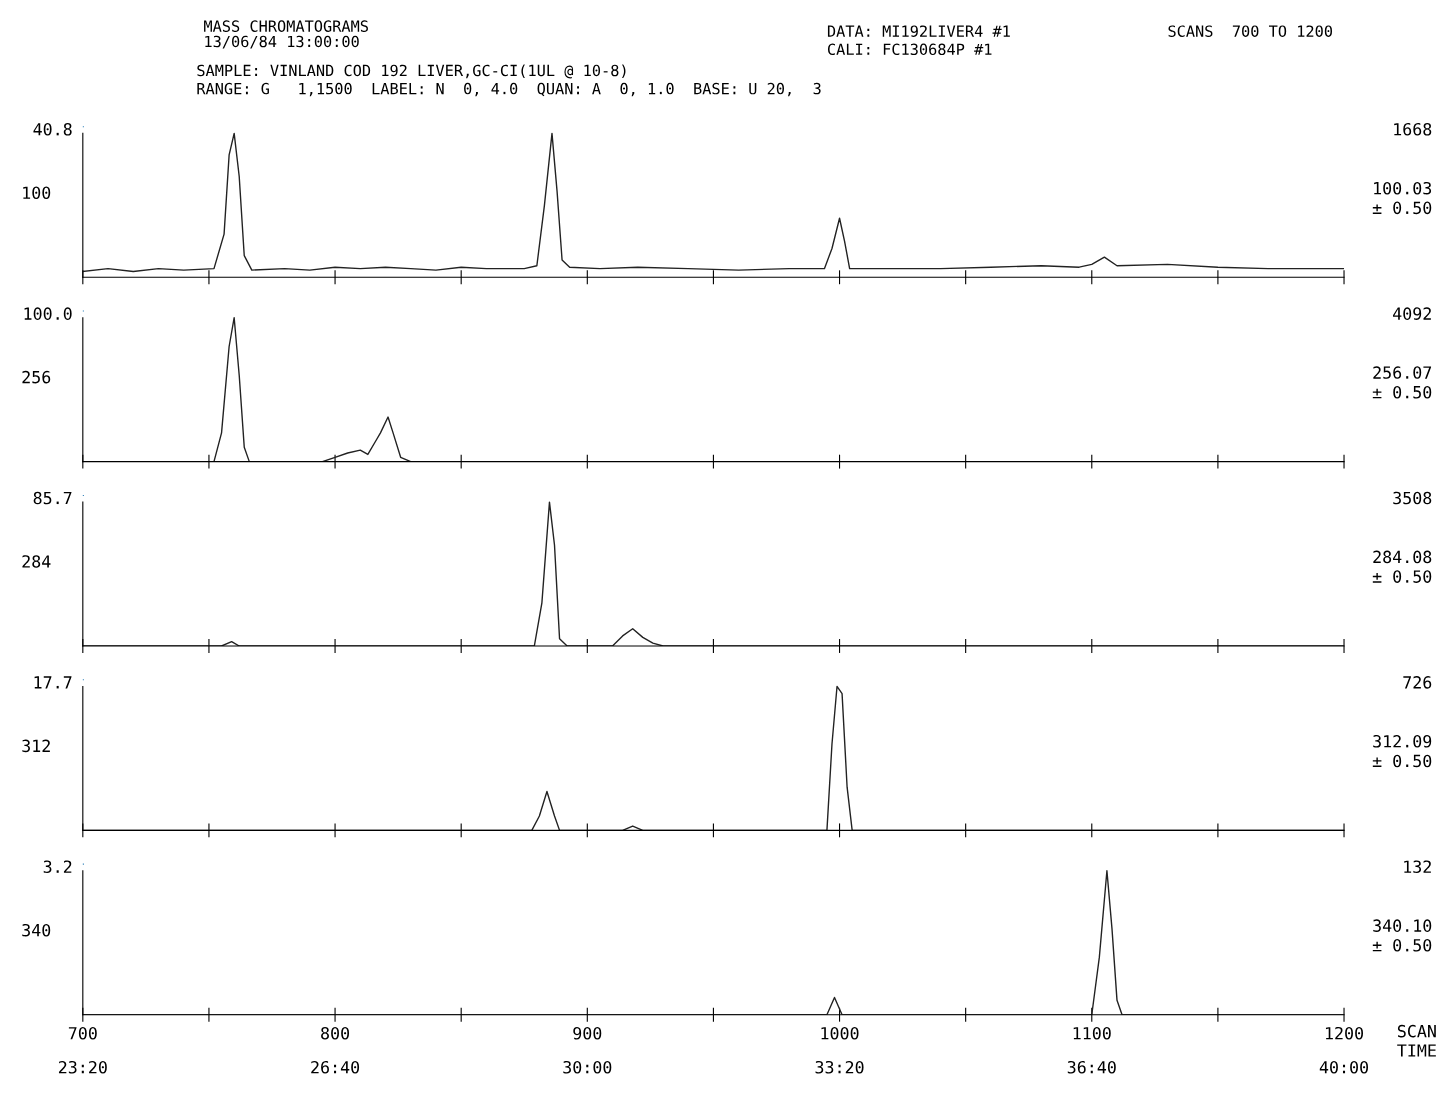  I want to click on text: 36:40, so click(1091, 1067).